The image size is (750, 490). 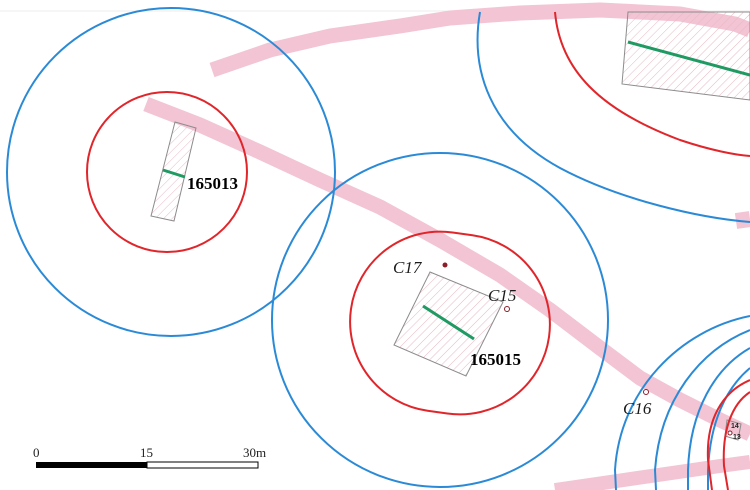 I want to click on point-c16-label: C16, so click(x=637, y=408).